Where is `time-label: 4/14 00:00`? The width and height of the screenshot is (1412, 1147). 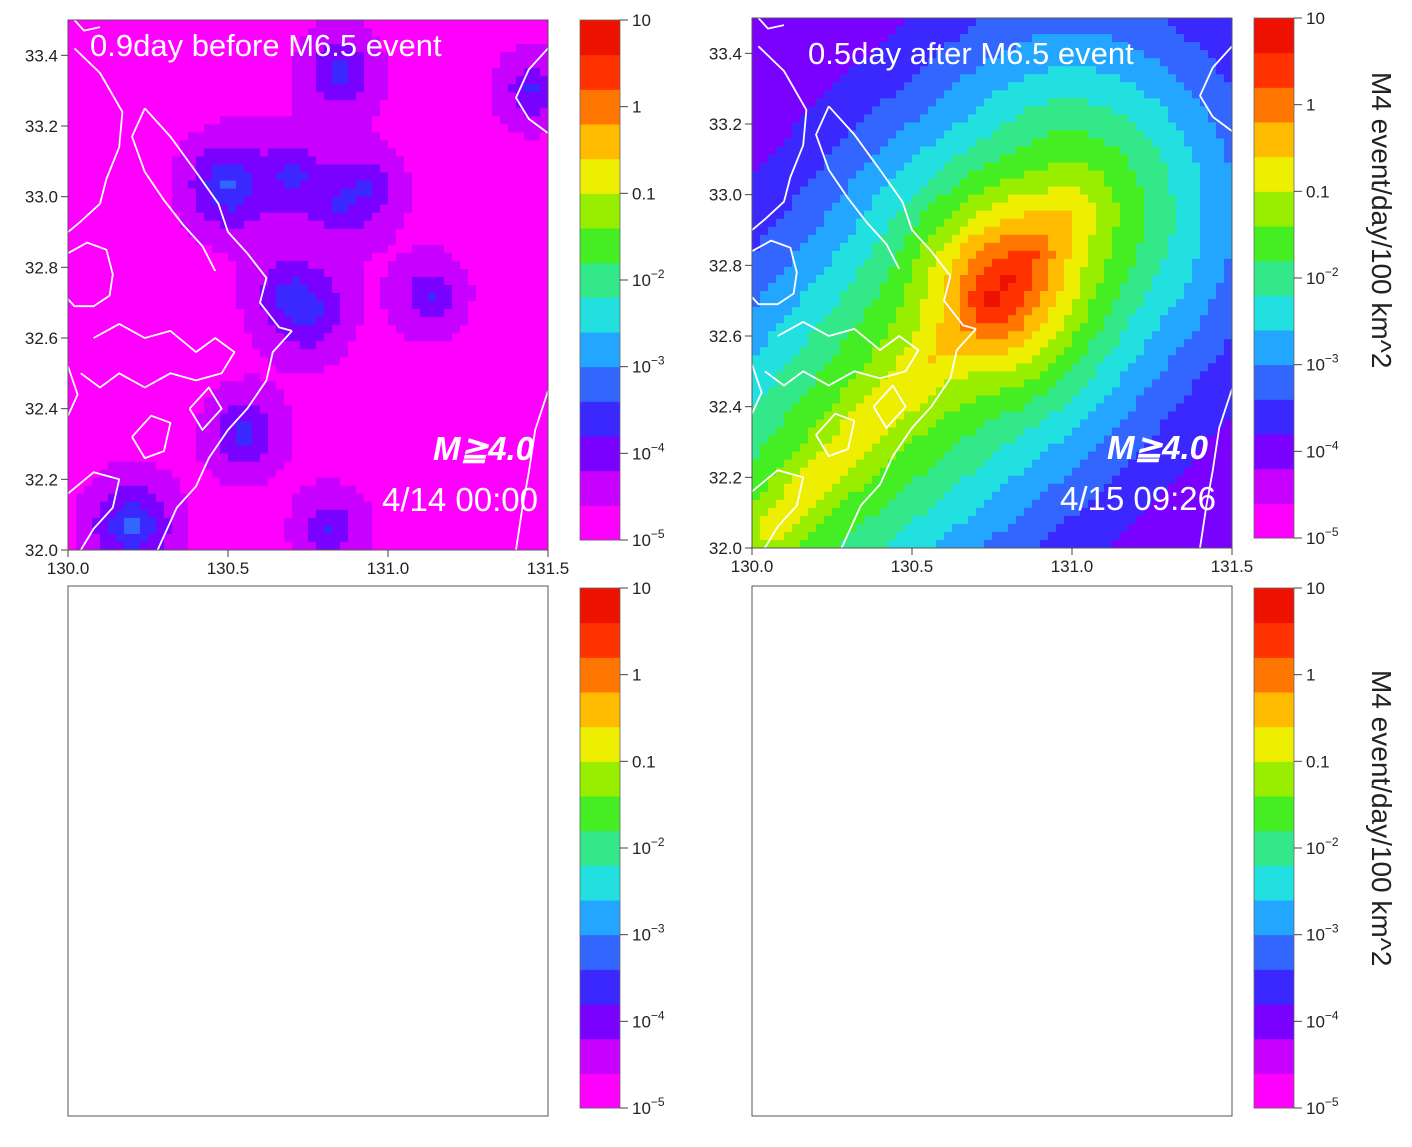 time-label: 4/14 00:00 is located at coordinates (460, 499).